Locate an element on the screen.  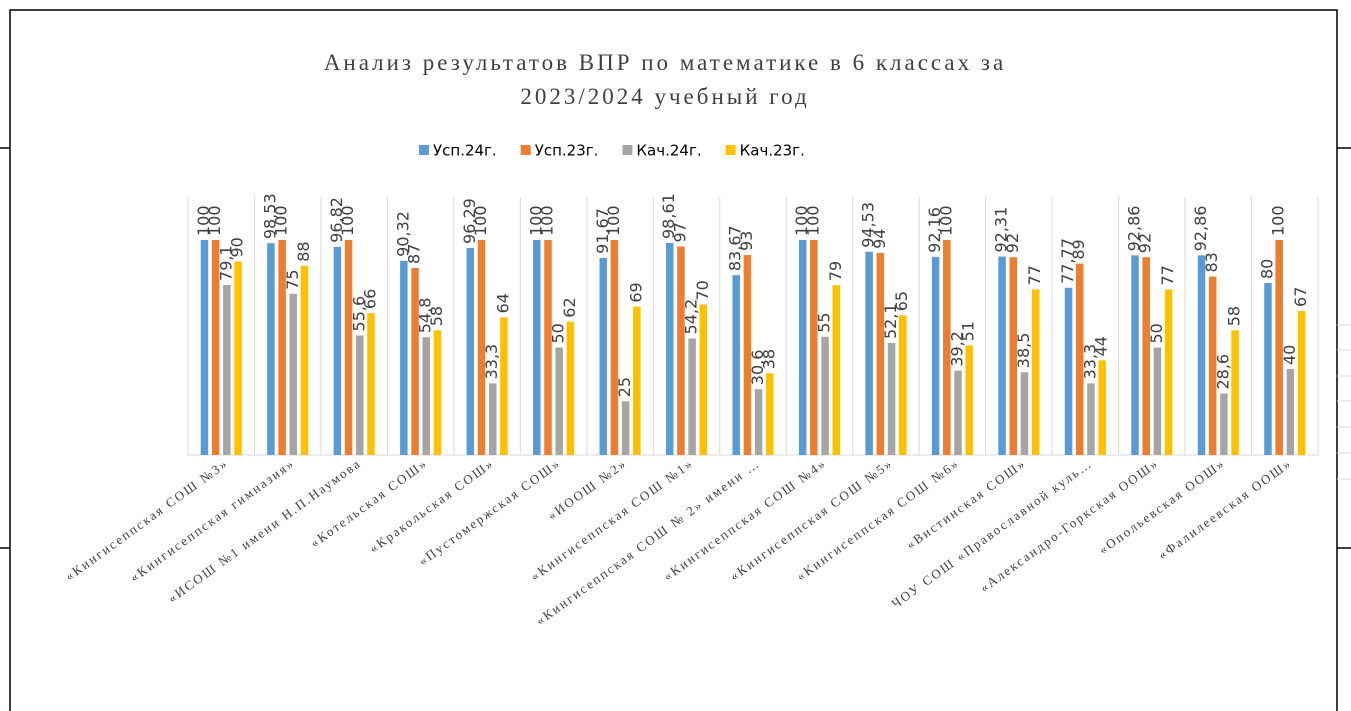
value-label: 96,82 is located at coordinates (336, 220).